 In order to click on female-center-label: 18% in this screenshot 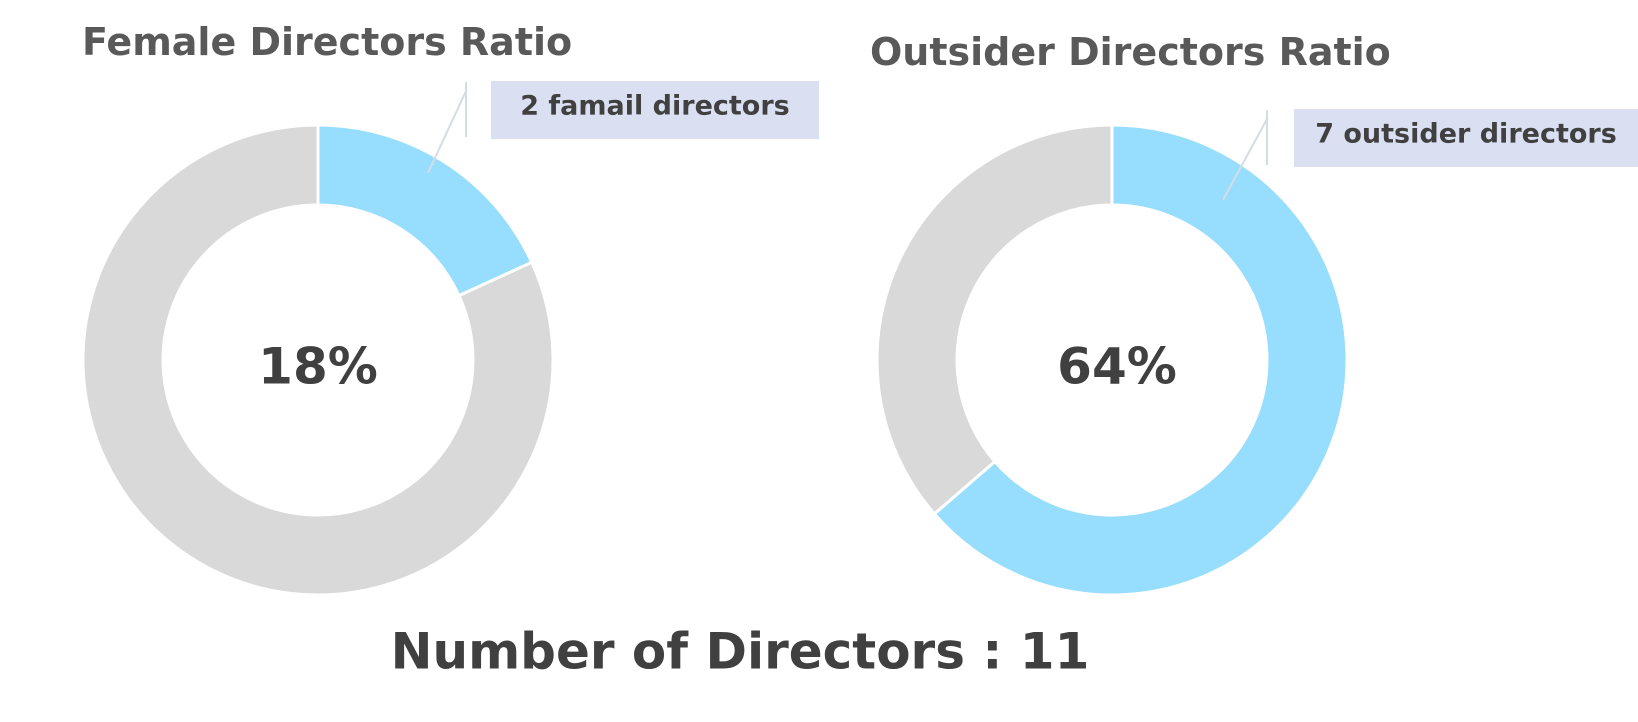, I will do `click(318, 367)`.